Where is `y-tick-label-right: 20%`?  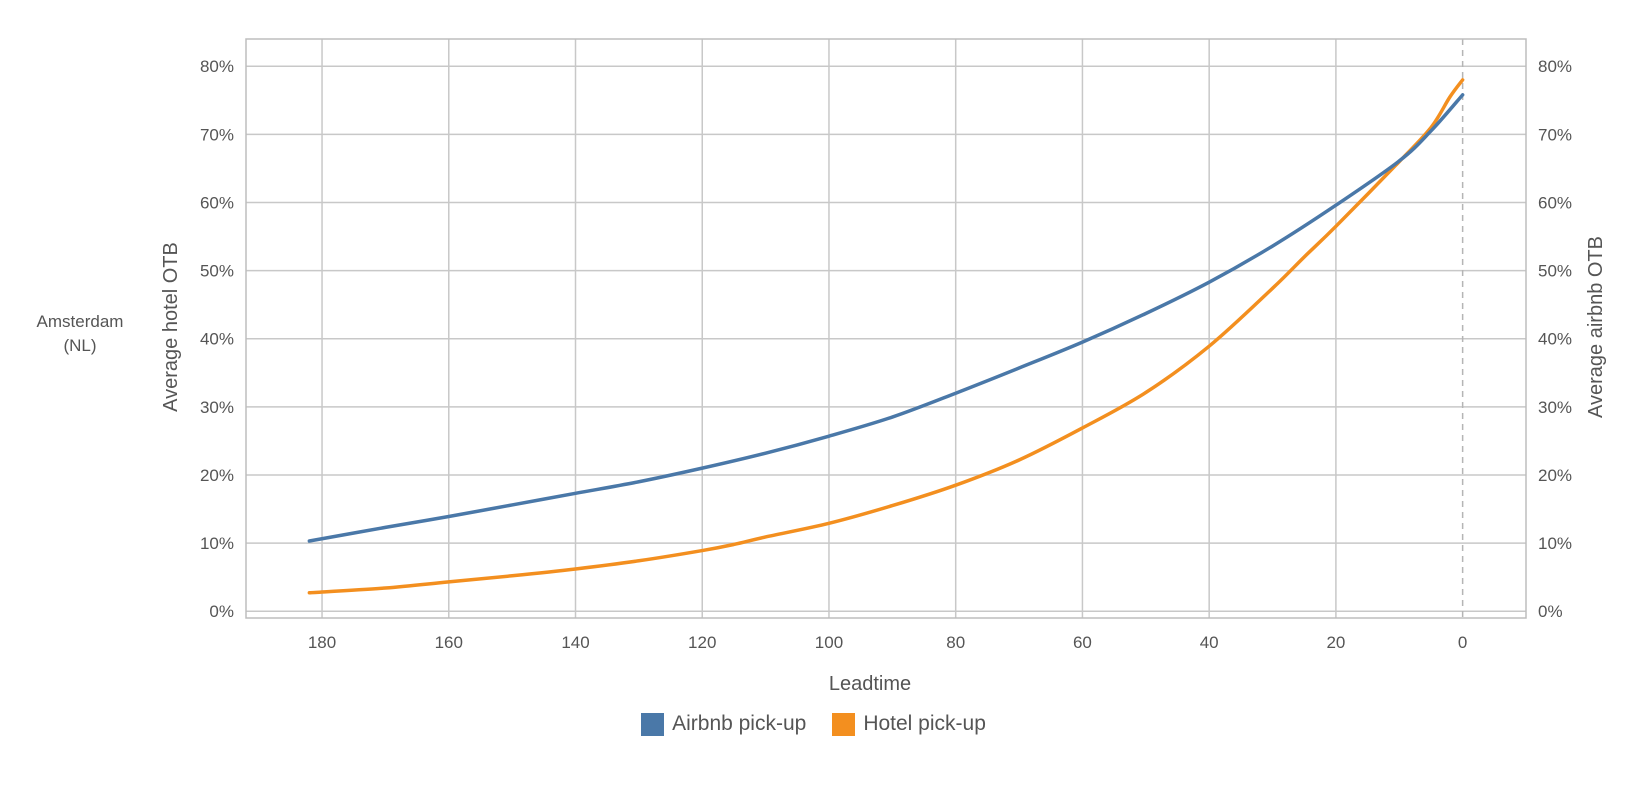
y-tick-label-right: 20% is located at coordinates (1555, 475).